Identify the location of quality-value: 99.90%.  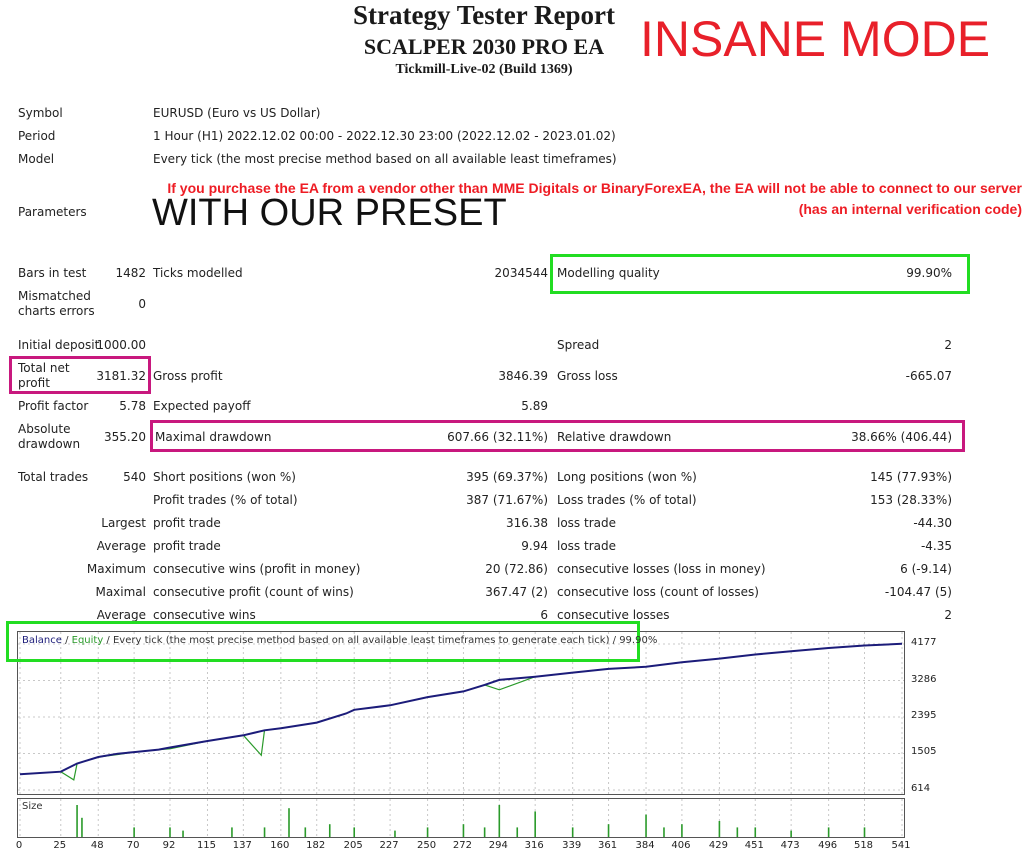
(929, 273).